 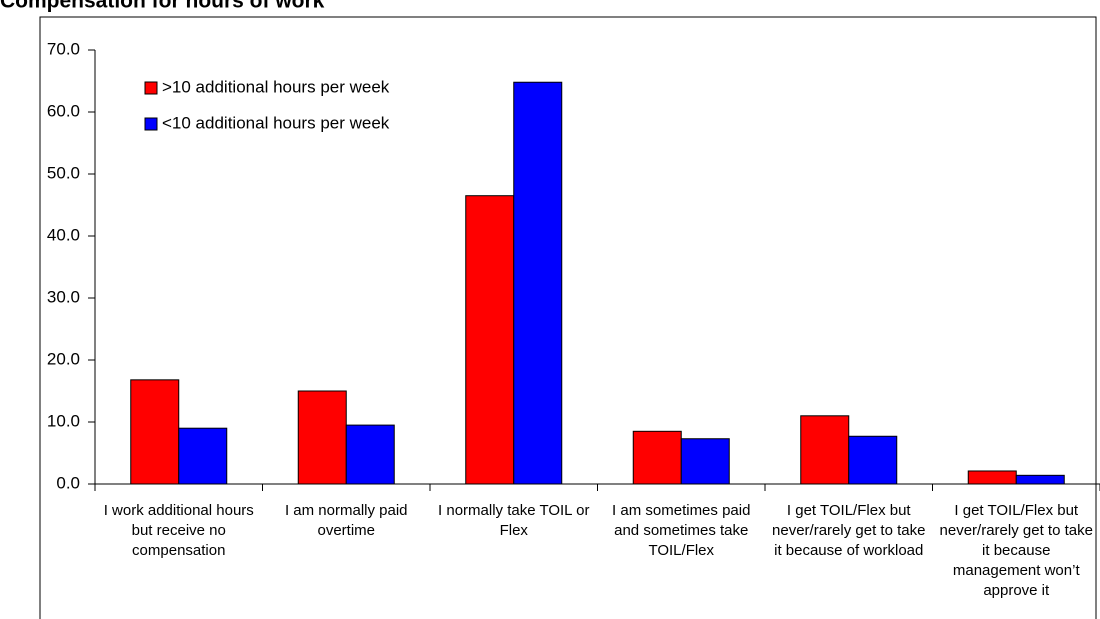 I want to click on y-tick-label: 50.0, so click(x=63, y=172).